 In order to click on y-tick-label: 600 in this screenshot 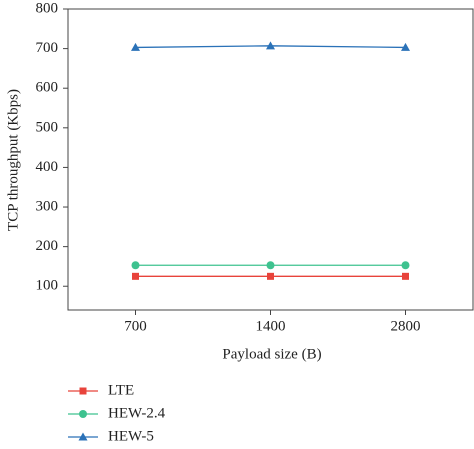, I will do `click(47, 88)`.